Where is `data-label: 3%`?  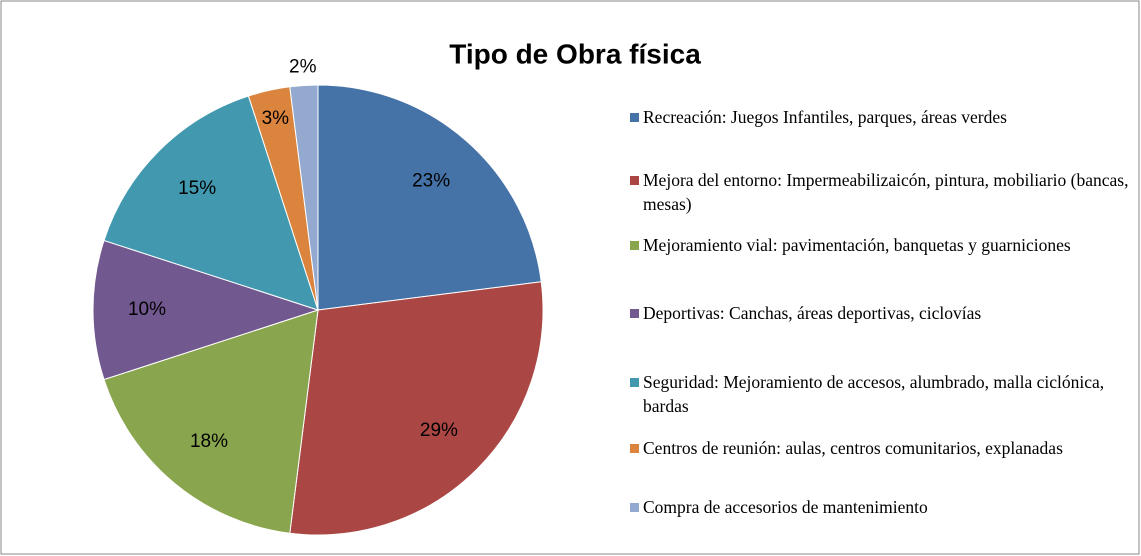 data-label: 3% is located at coordinates (276, 118).